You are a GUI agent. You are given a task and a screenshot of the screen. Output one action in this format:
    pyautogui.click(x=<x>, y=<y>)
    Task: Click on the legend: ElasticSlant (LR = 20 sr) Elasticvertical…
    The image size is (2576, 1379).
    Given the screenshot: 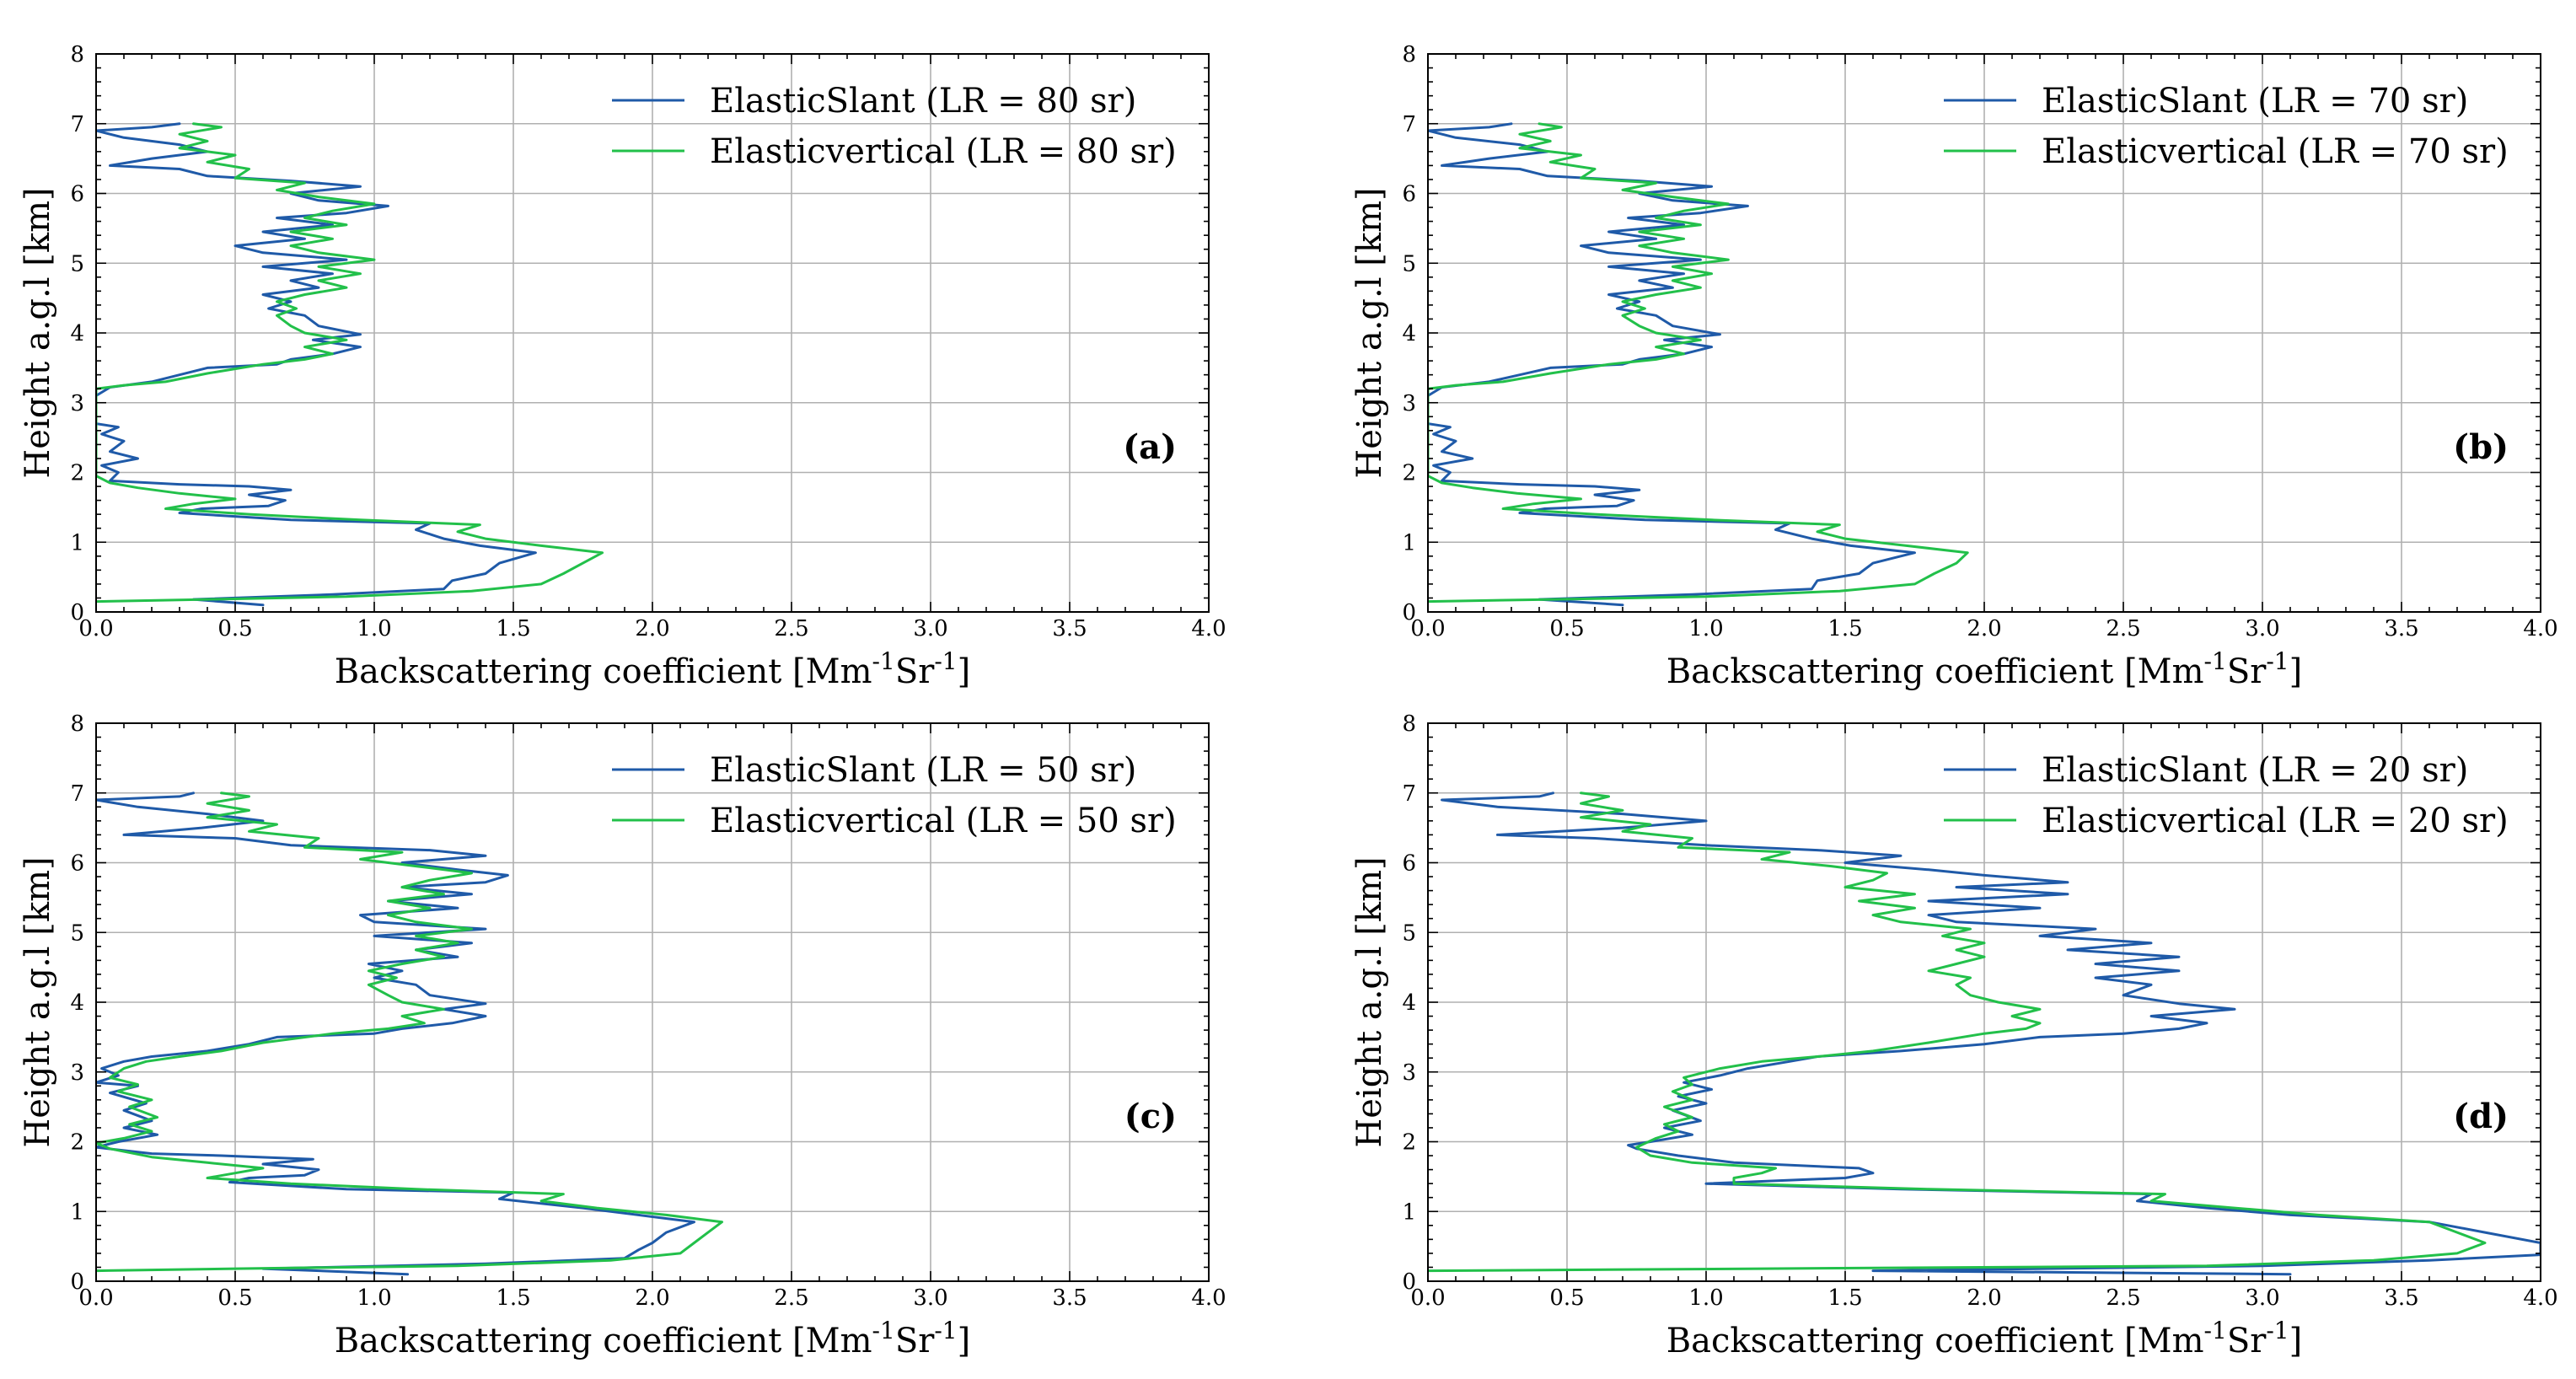 What is the action you would take?
    pyautogui.click(x=2226, y=796)
    